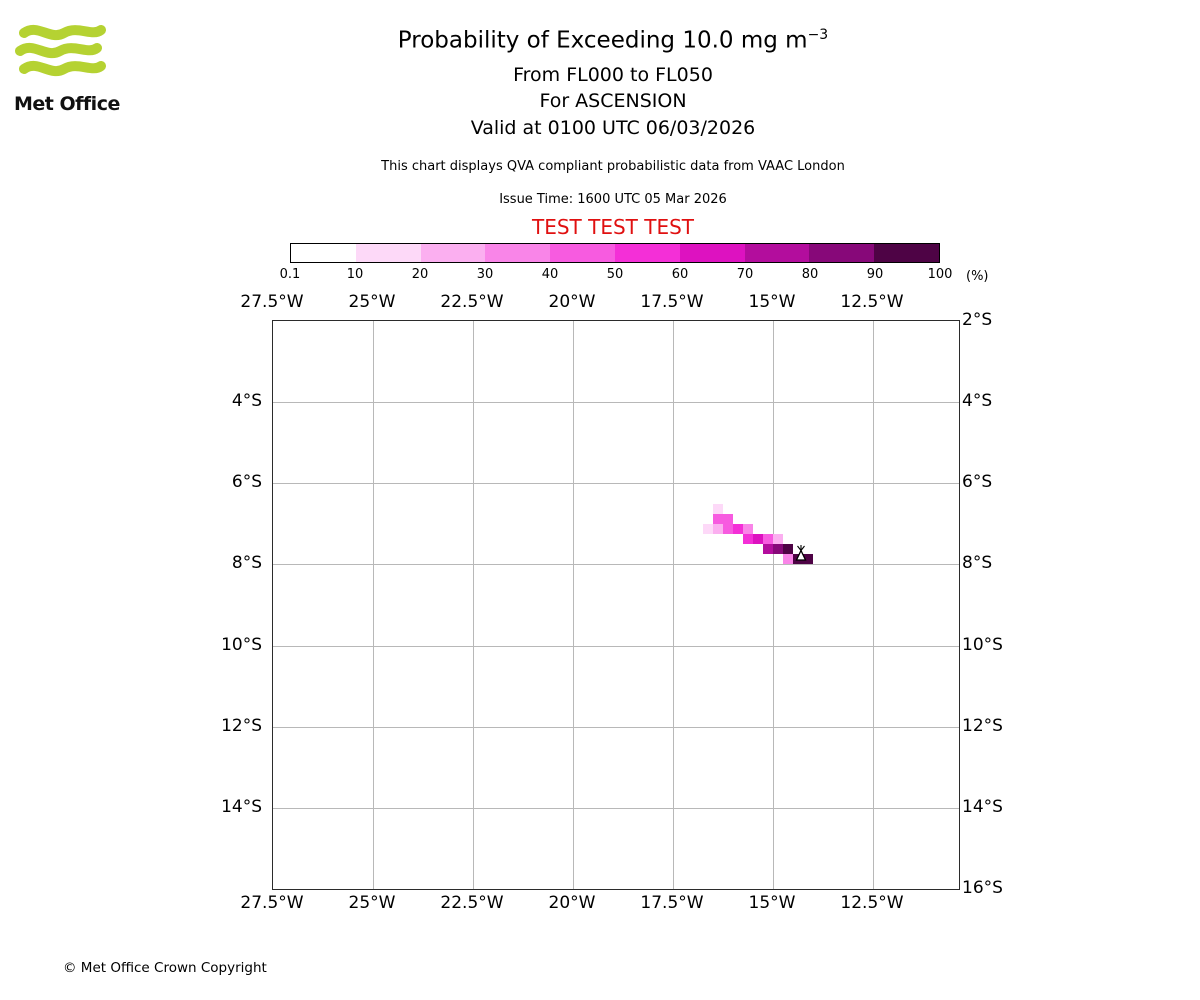 The height and width of the screenshot is (1000, 1200). Describe the element at coordinates (977, 276) in the screenshot. I see `colorbar-unit-label: (%)` at that location.